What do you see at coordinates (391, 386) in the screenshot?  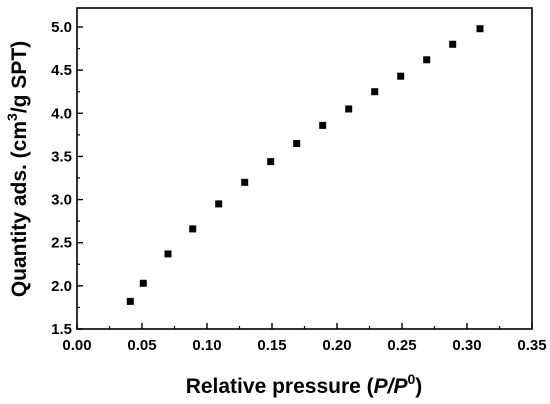 I see `x-axis-title-italic: P/P` at bounding box center [391, 386].